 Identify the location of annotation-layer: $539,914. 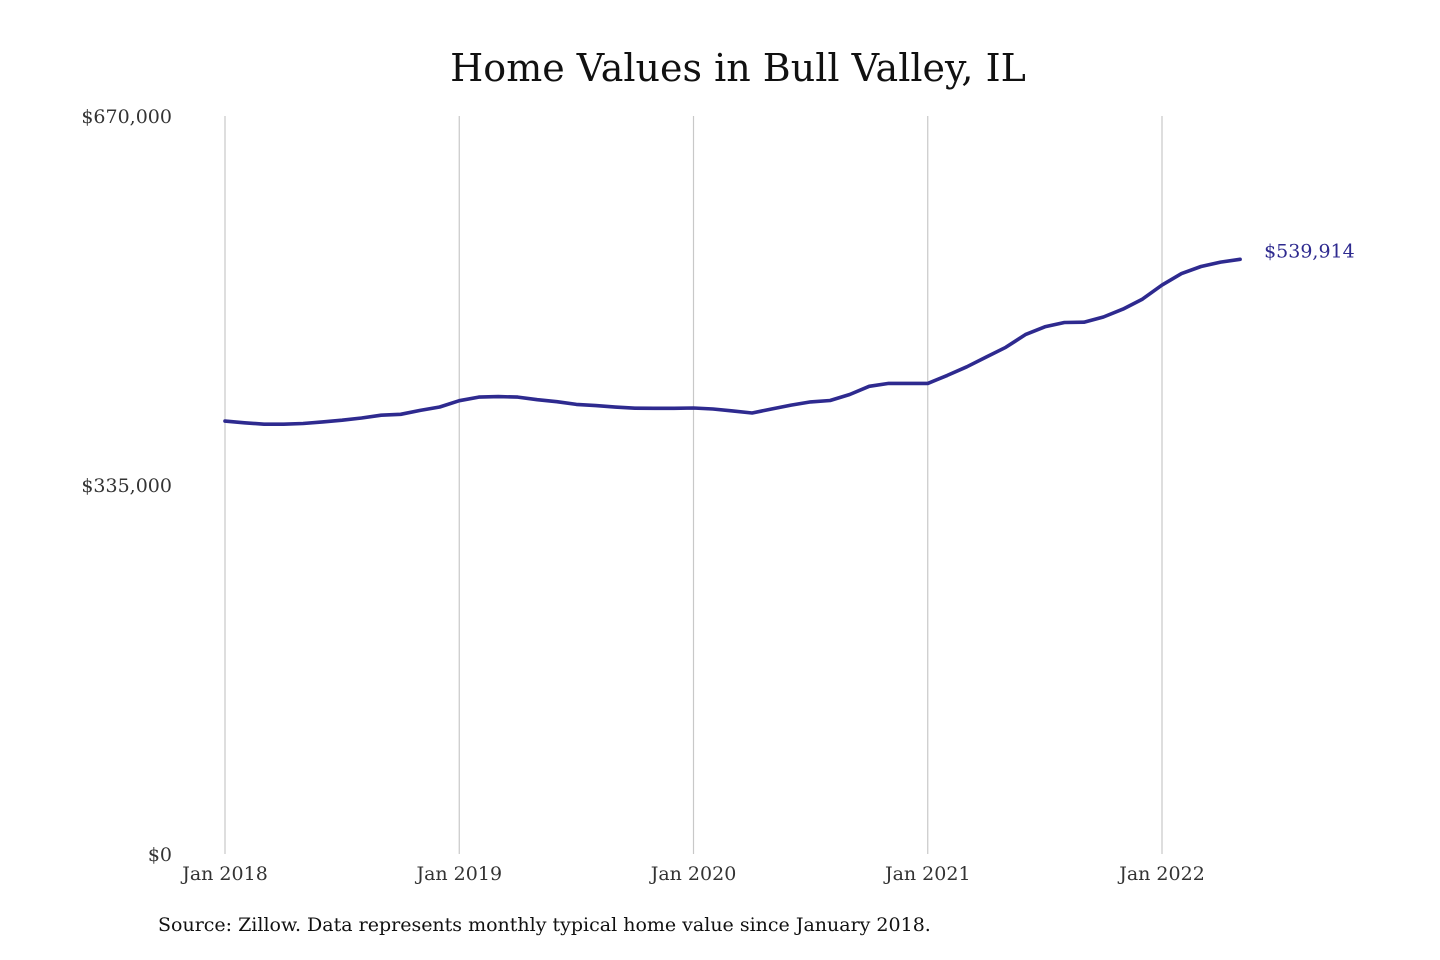
(1309, 251).